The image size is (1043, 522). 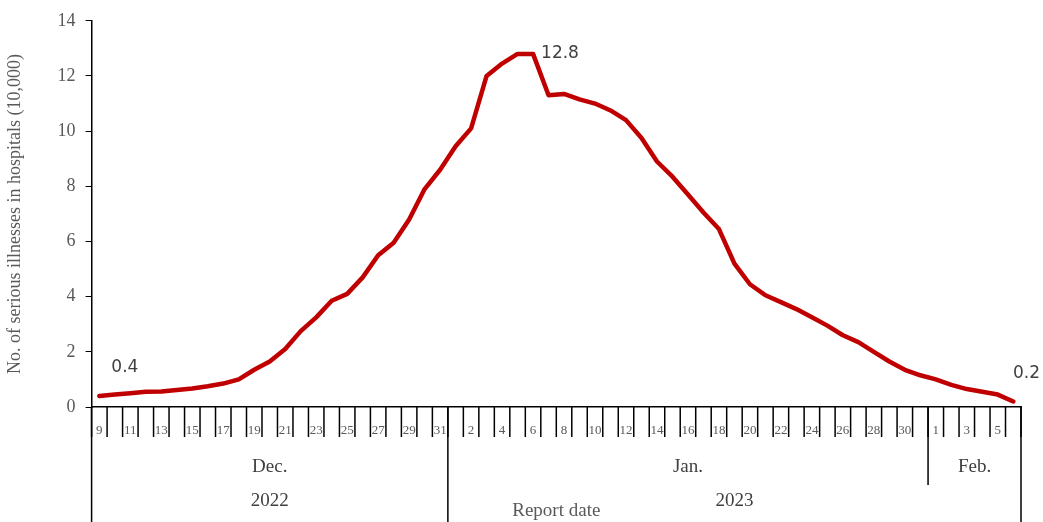 What do you see at coordinates (734, 499) in the screenshot?
I see `text: 2023` at bounding box center [734, 499].